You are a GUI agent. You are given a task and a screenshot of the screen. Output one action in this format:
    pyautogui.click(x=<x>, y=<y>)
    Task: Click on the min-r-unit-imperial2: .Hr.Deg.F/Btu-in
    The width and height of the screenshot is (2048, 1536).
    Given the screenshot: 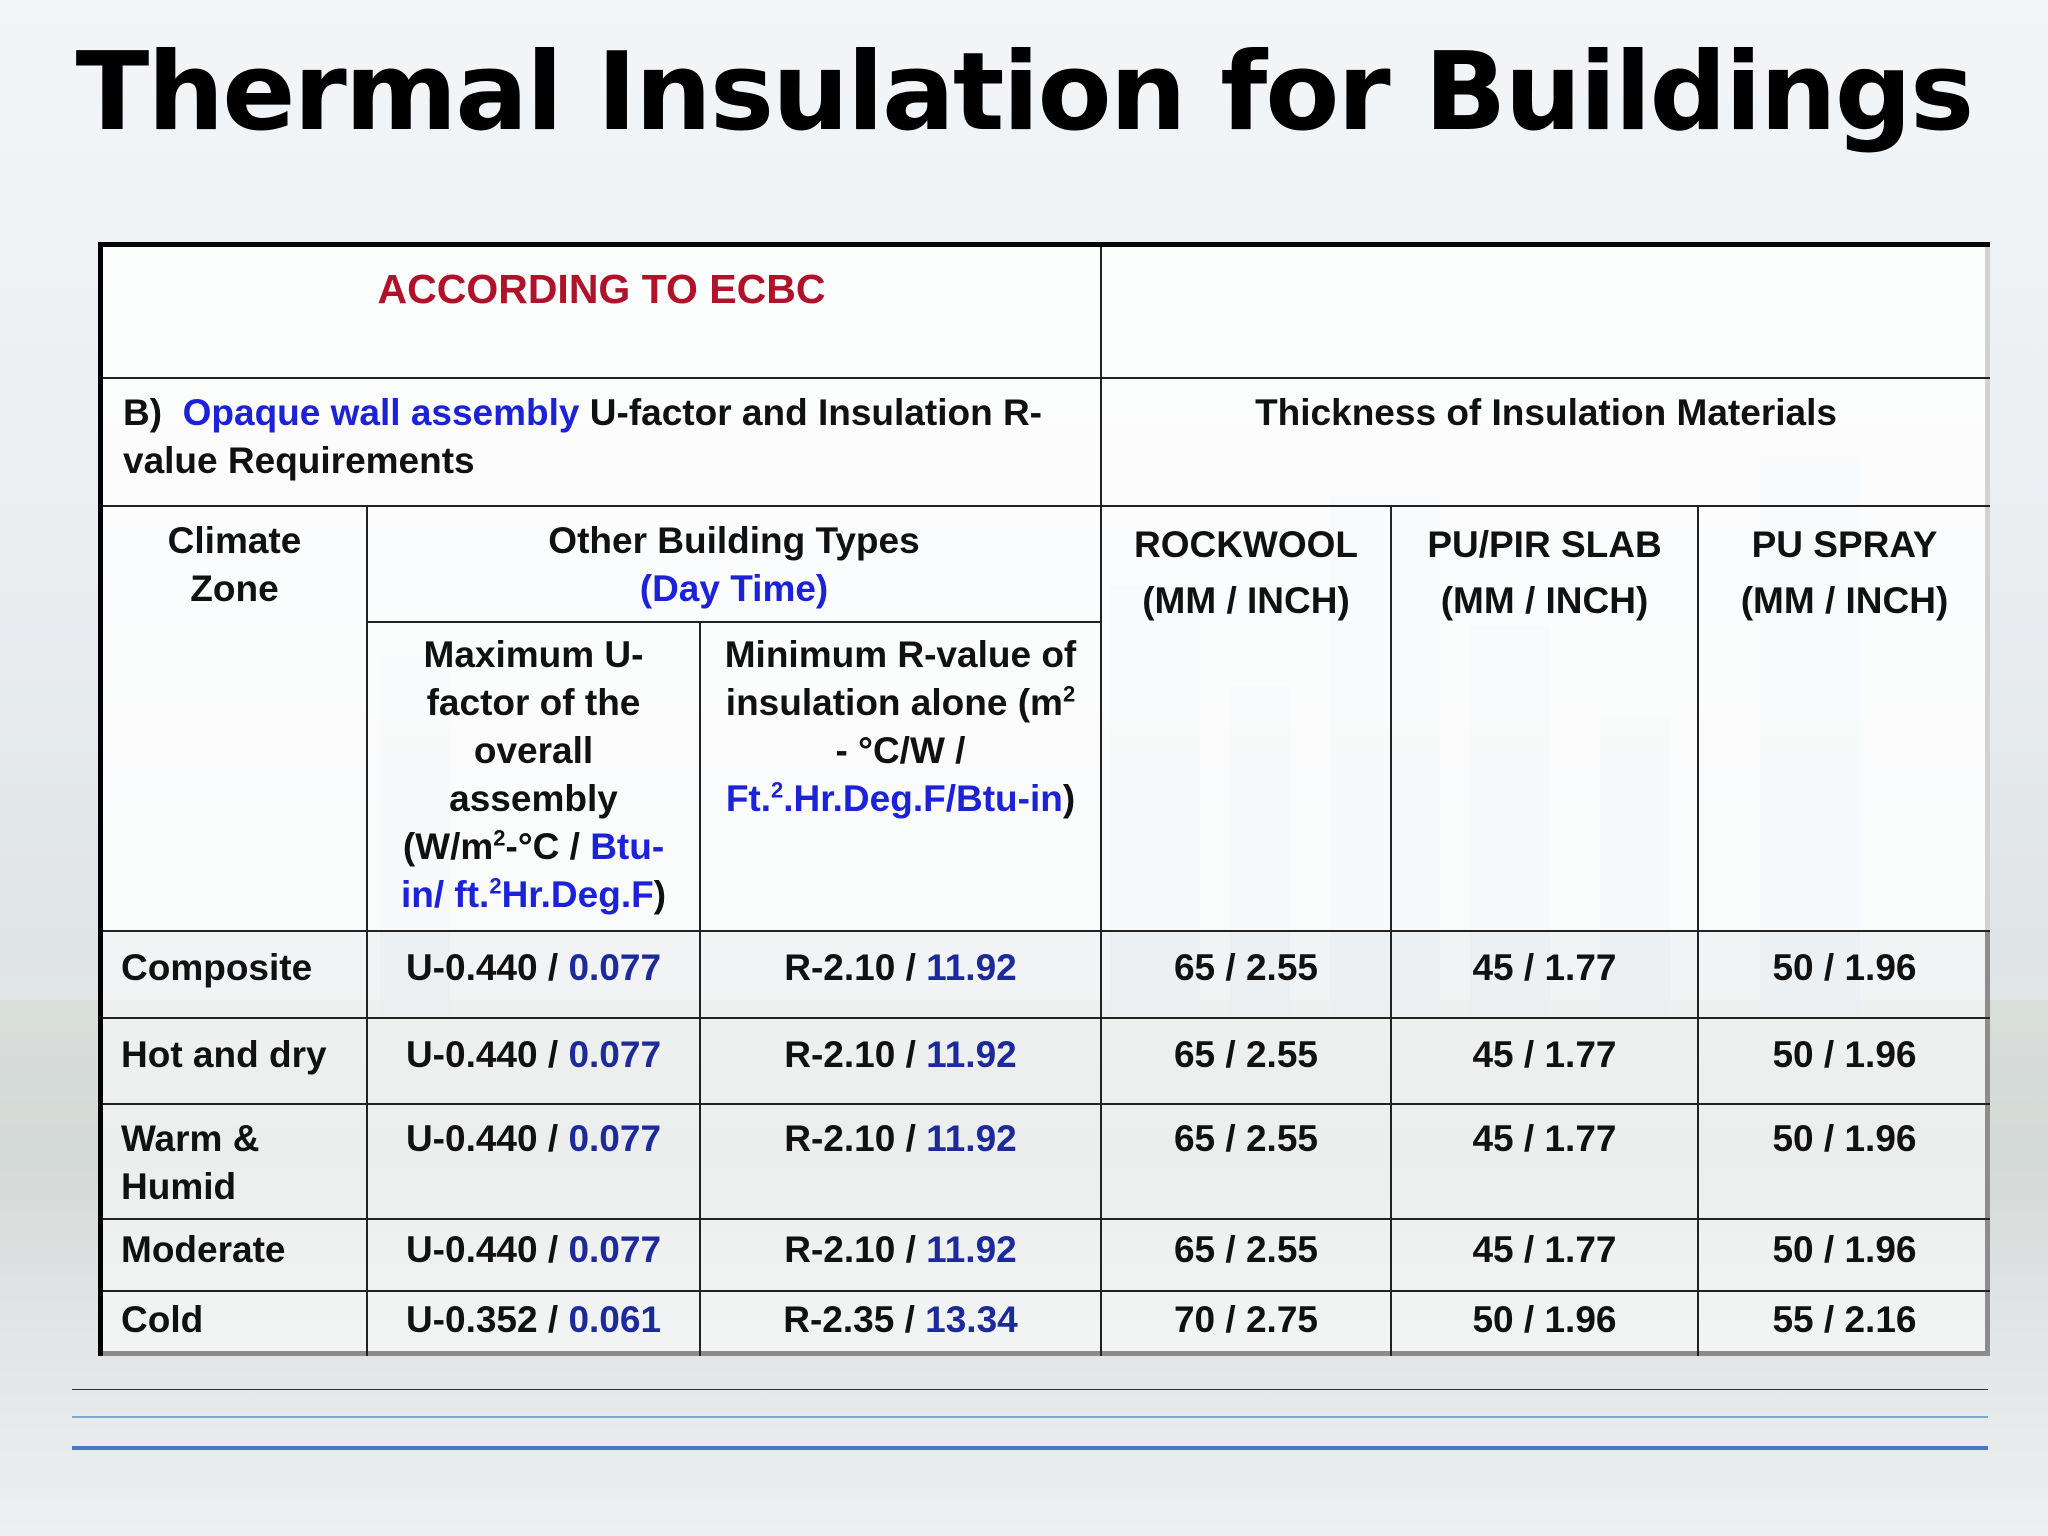 What is the action you would take?
    pyautogui.click(x=923, y=798)
    